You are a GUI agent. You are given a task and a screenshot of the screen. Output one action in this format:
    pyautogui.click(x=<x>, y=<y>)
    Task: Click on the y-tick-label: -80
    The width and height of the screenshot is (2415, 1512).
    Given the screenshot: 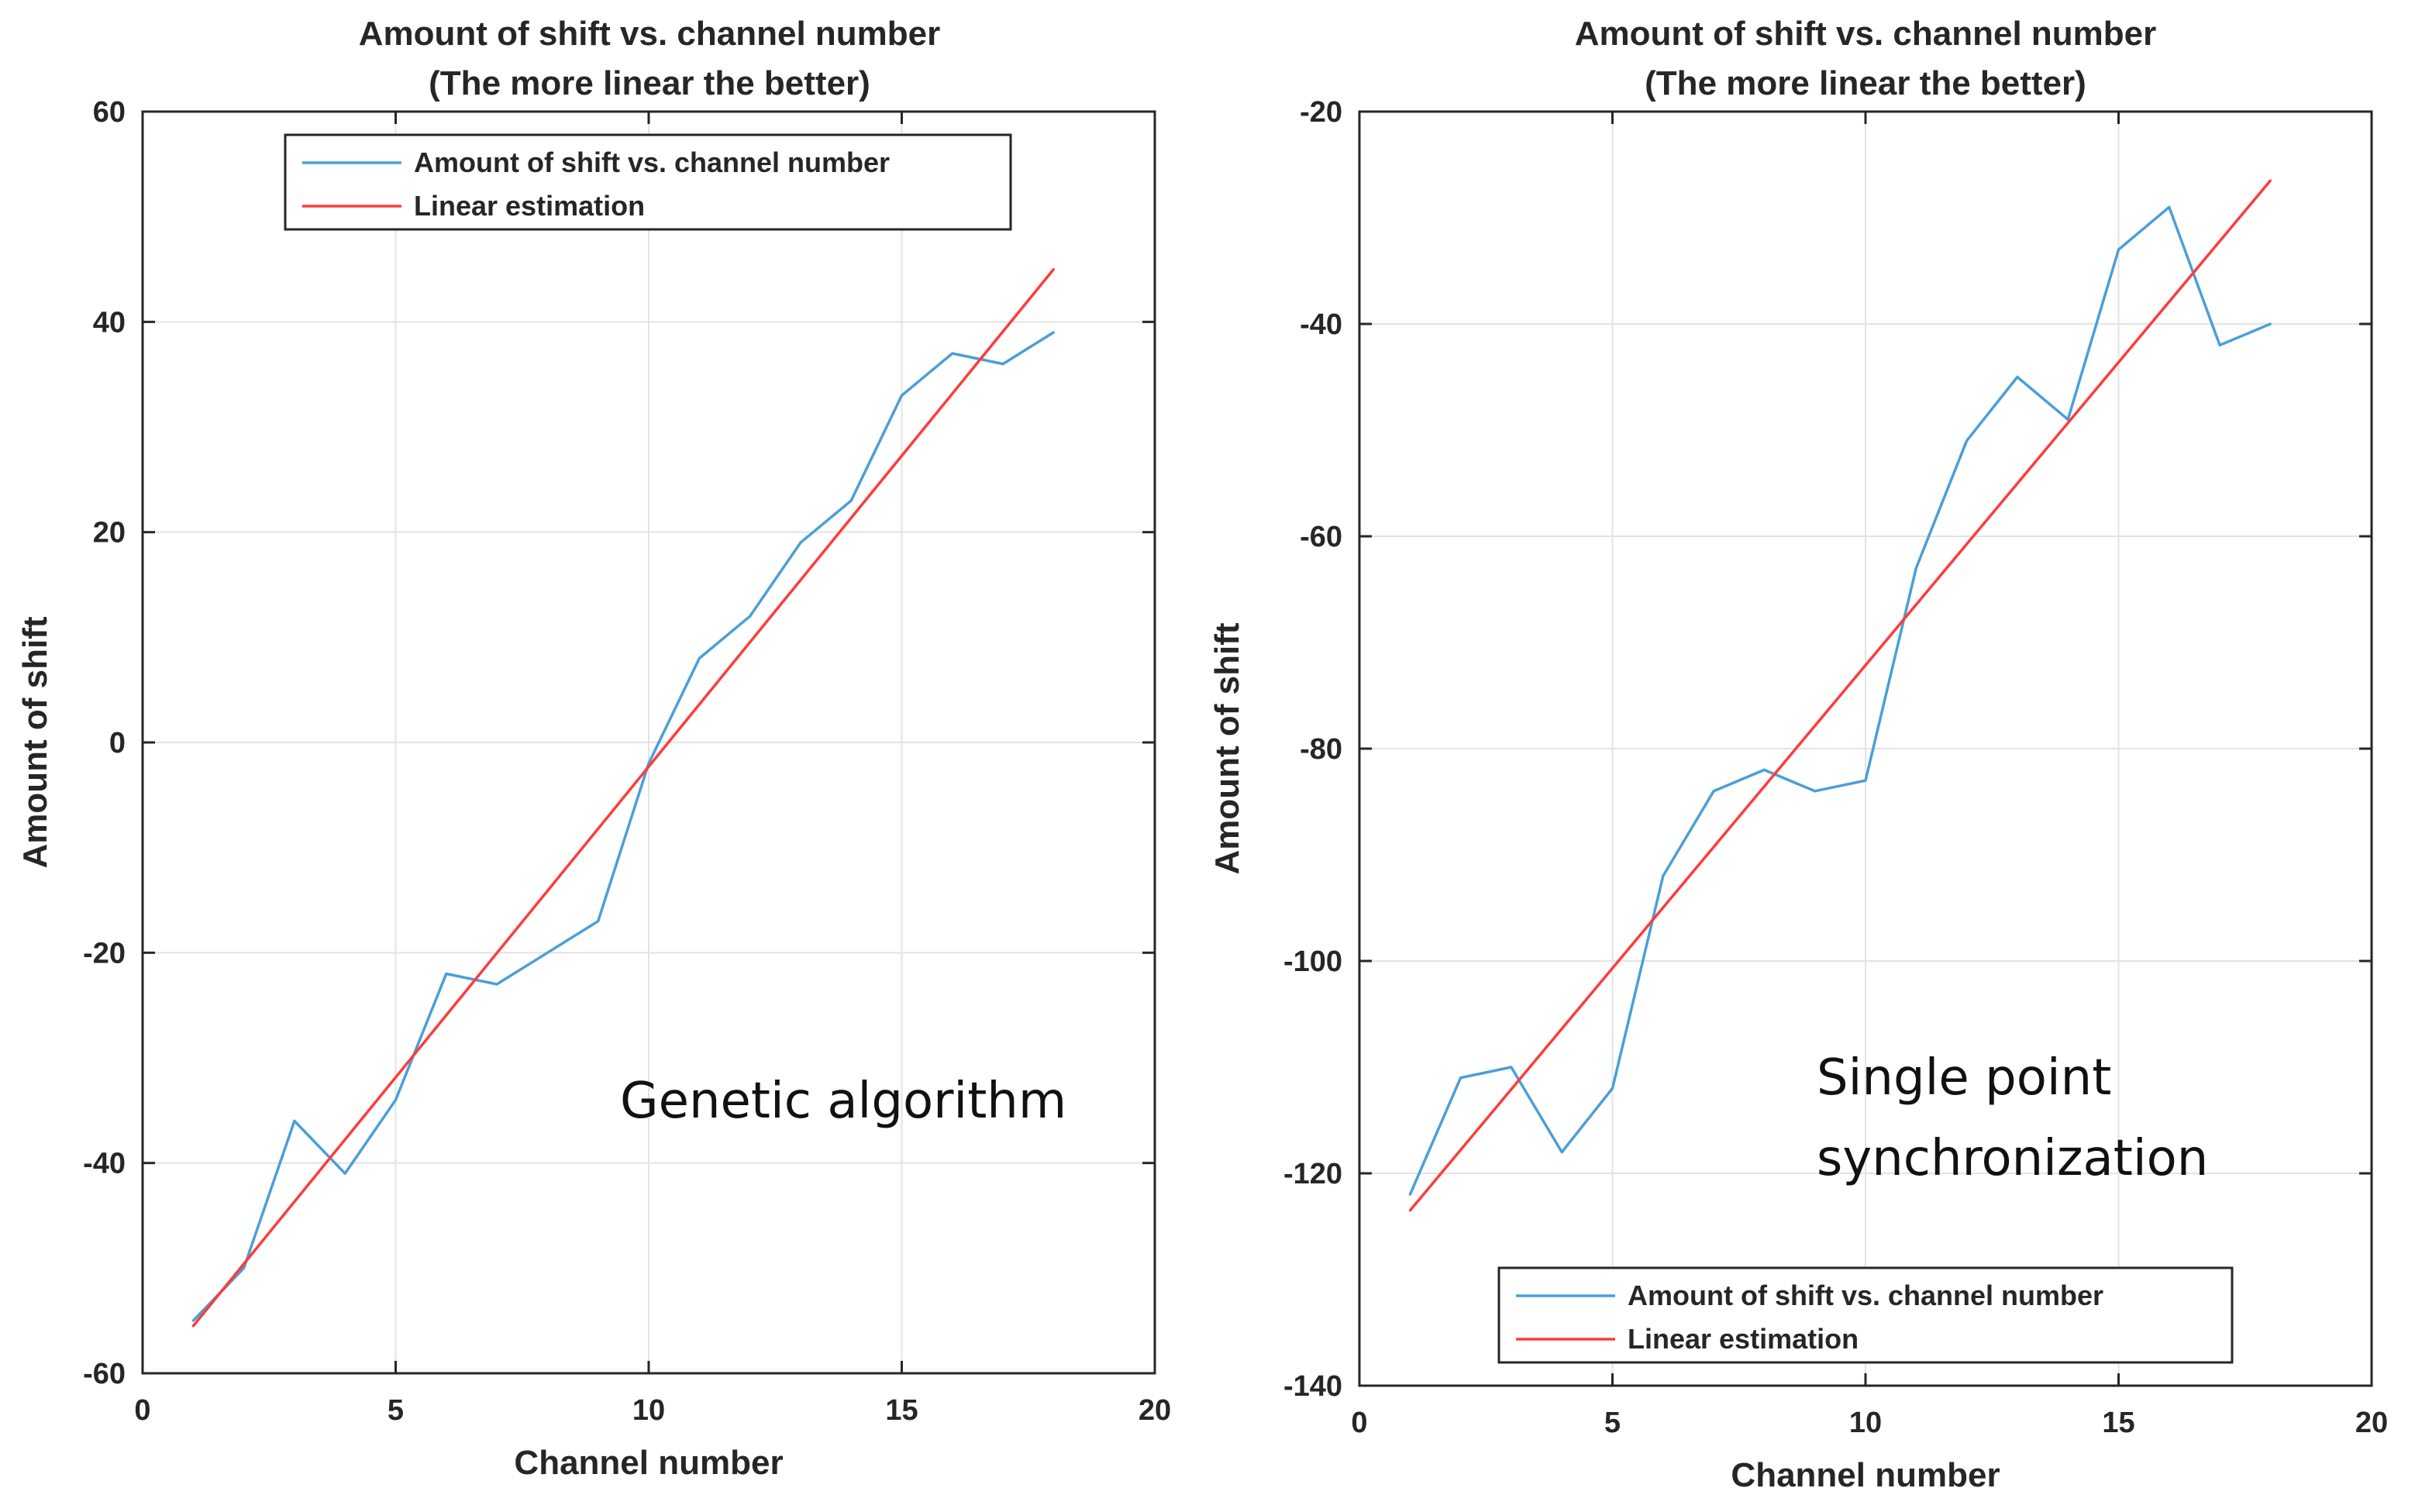 What is the action you would take?
    pyautogui.click(x=1321, y=749)
    